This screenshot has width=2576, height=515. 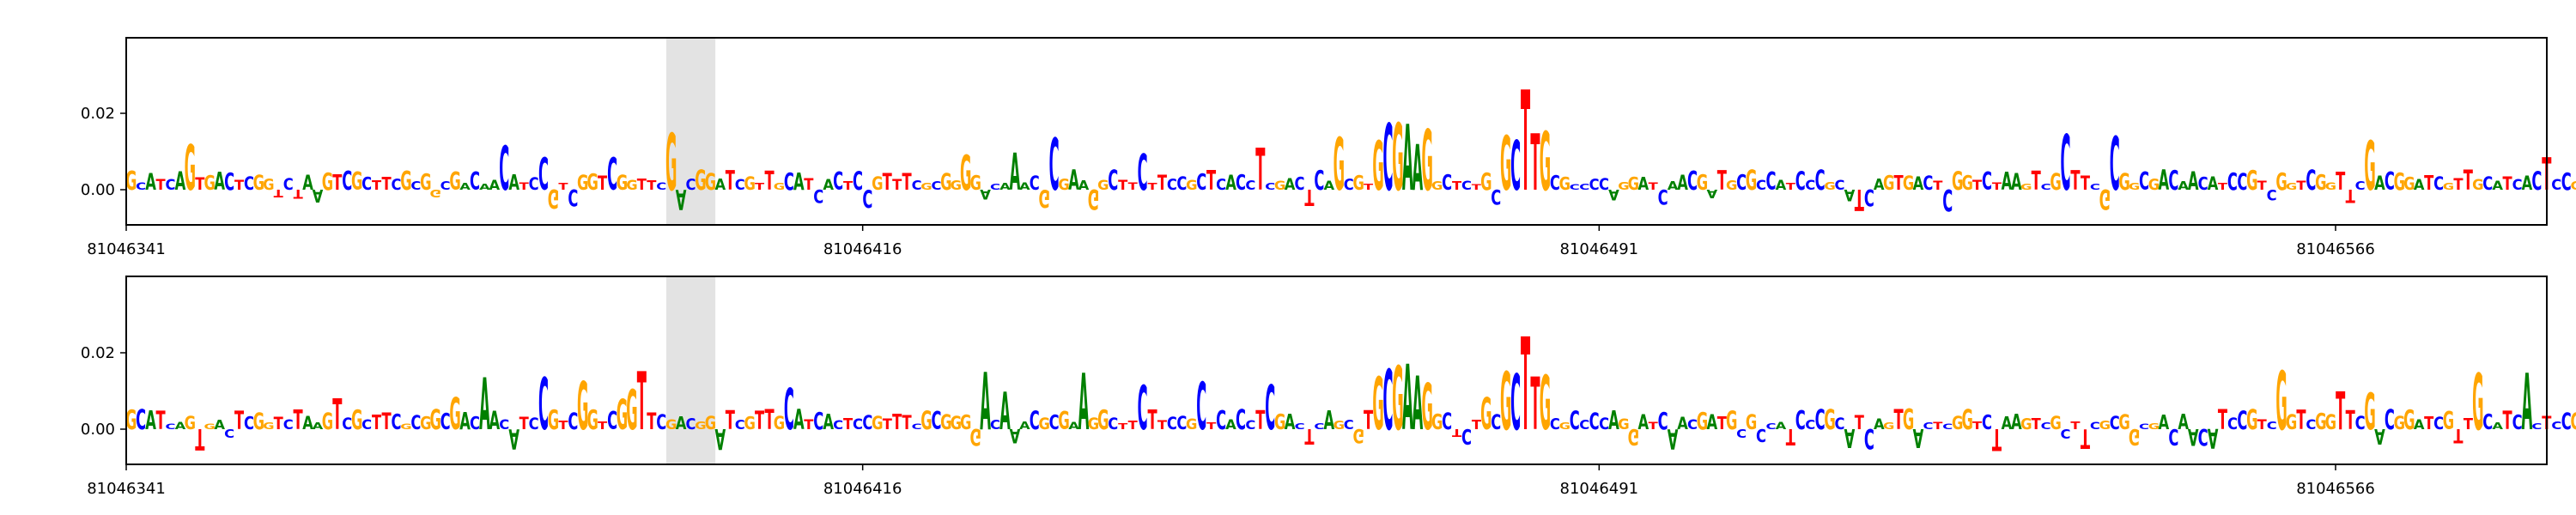 What do you see at coordinates (863, 489) in the screenshot?
I see `x-tick-label: 81046416` at bounding box center [863, 489].